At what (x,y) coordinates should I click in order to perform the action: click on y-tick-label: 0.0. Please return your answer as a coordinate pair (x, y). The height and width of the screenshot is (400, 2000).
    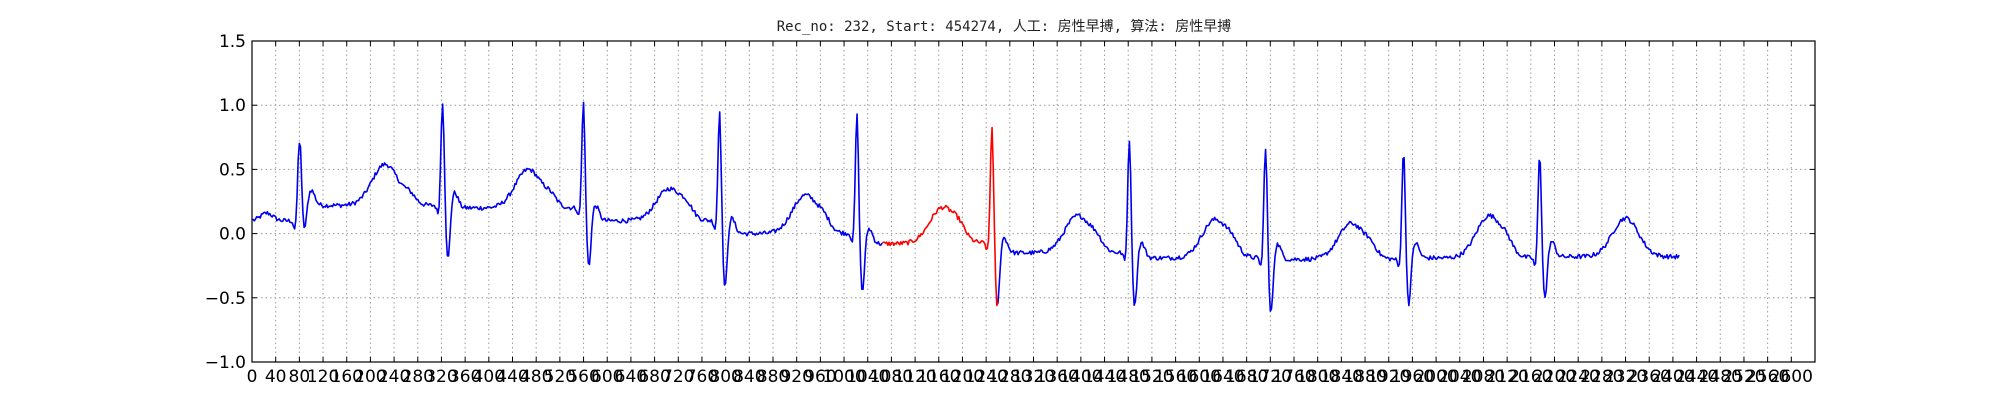
    Looking at the image, I should click on (232, 235).